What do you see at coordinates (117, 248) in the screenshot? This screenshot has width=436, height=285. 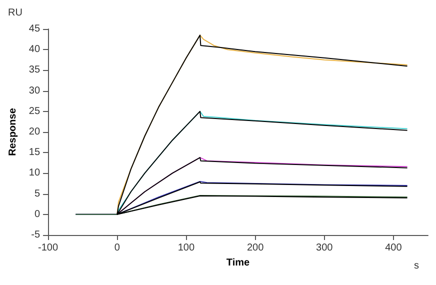 I see `x-tick-label: 0` at bounding box center [117, 248].